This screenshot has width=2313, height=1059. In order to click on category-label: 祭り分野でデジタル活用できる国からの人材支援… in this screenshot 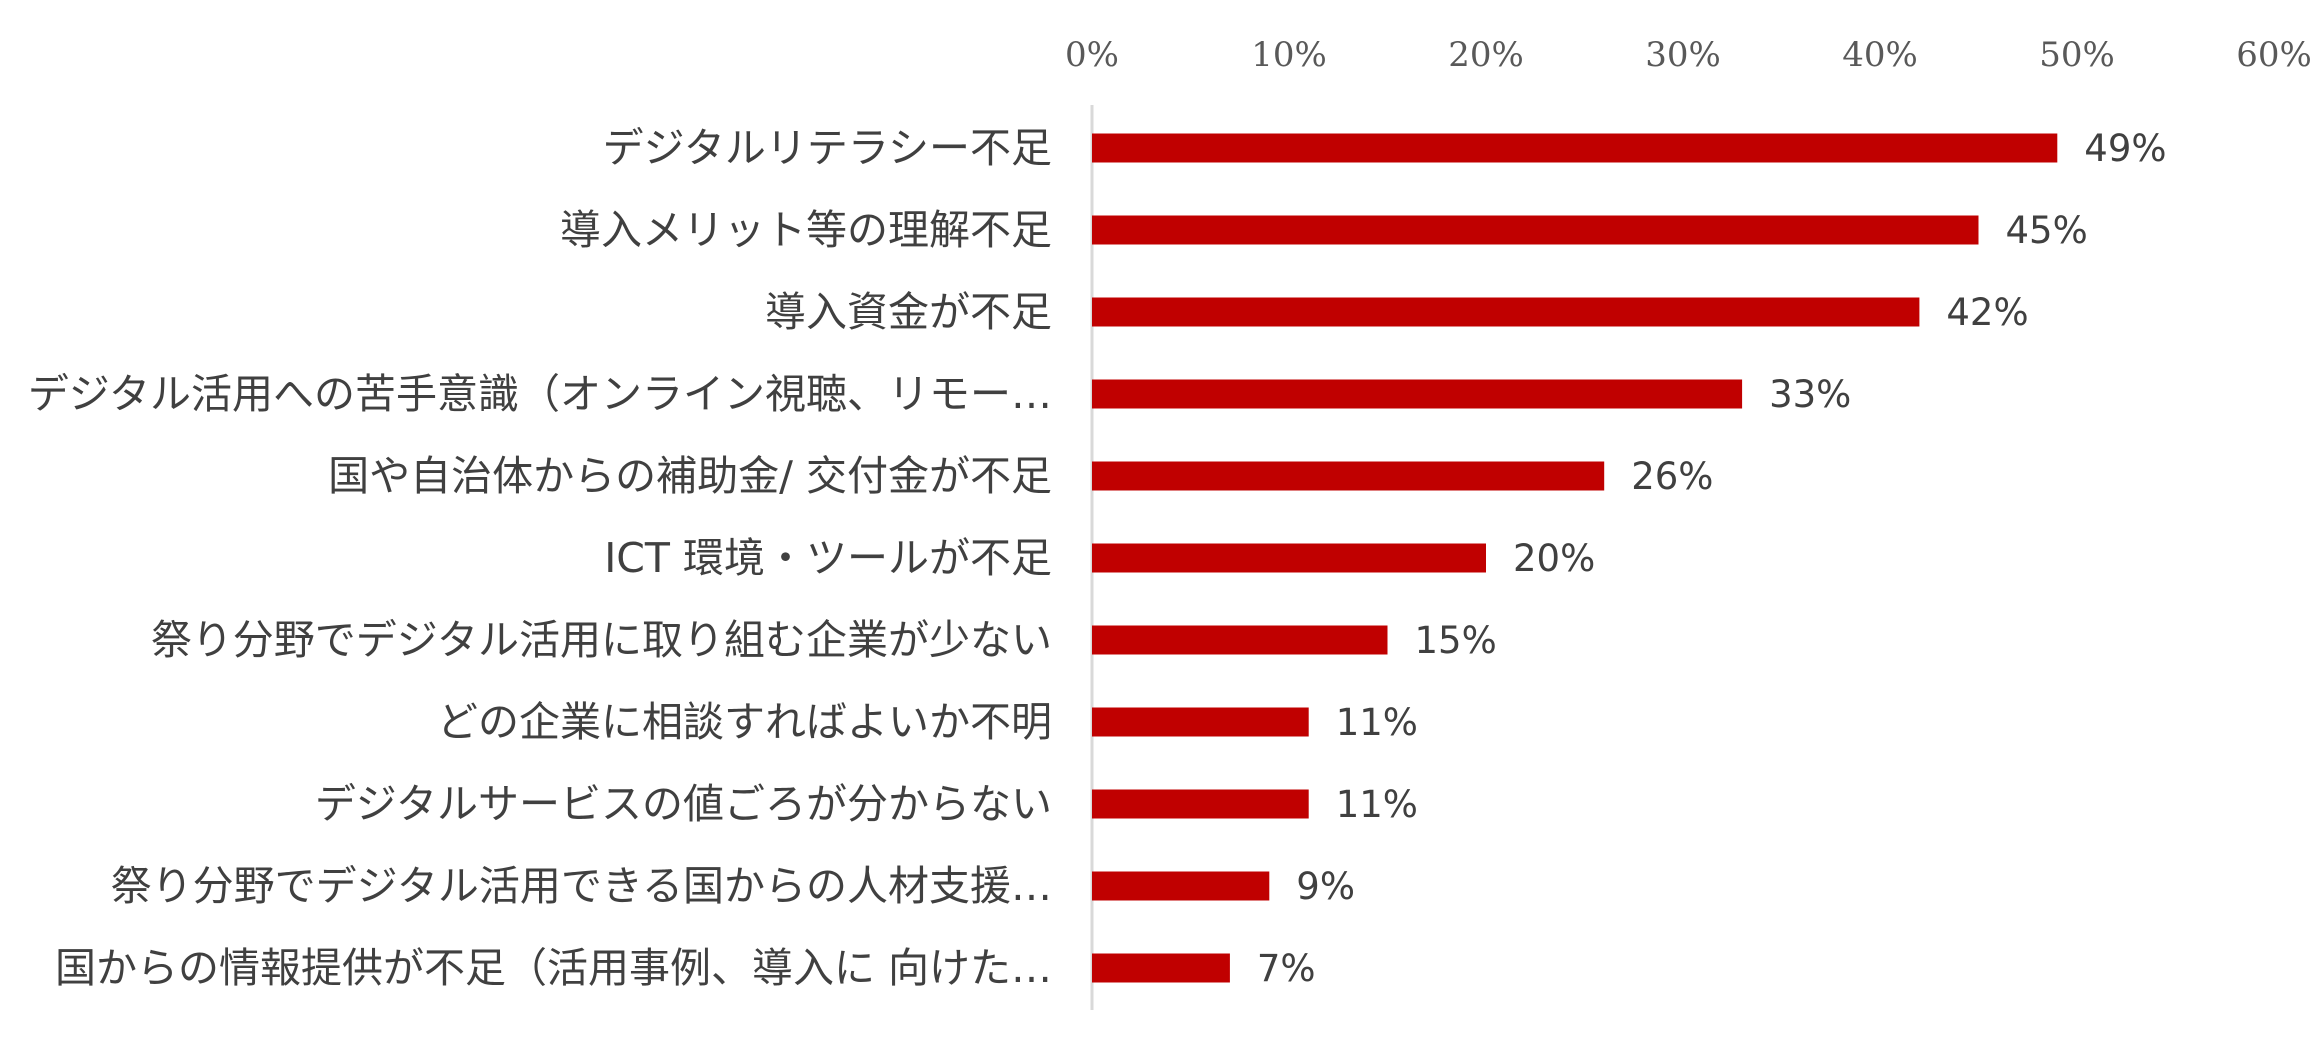, I will do `click(581, 886)`.